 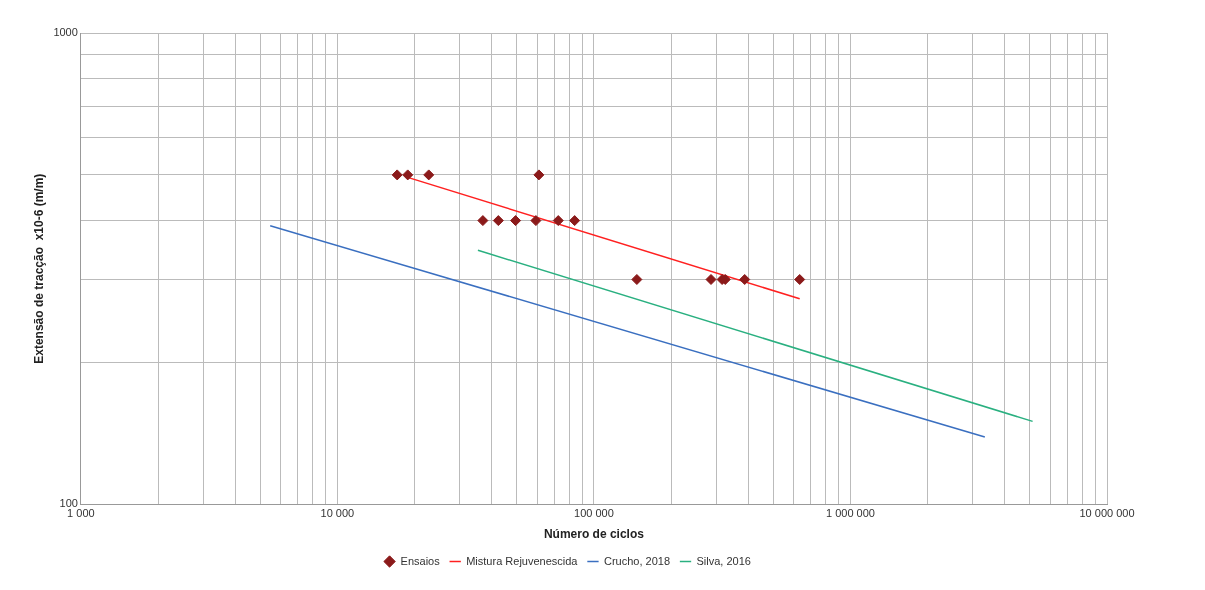 I want to click on legend-label: Ensaios, so click(x=420, y=560).